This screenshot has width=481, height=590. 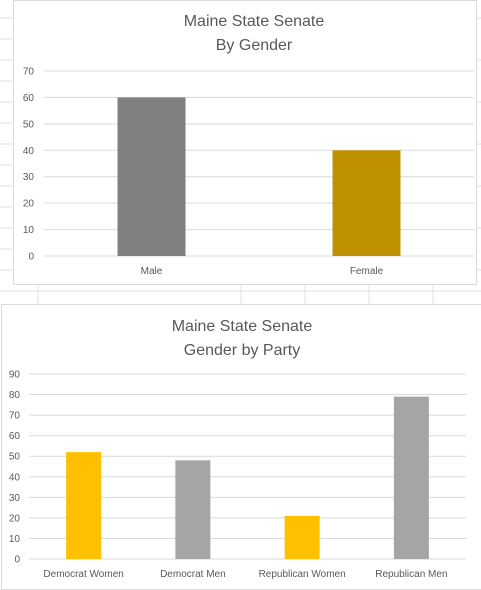 What do you see at coordinates (193, 574) in the screenshot?
I see `x-category-label: Democrat Men` at bounding box center [193, 574].